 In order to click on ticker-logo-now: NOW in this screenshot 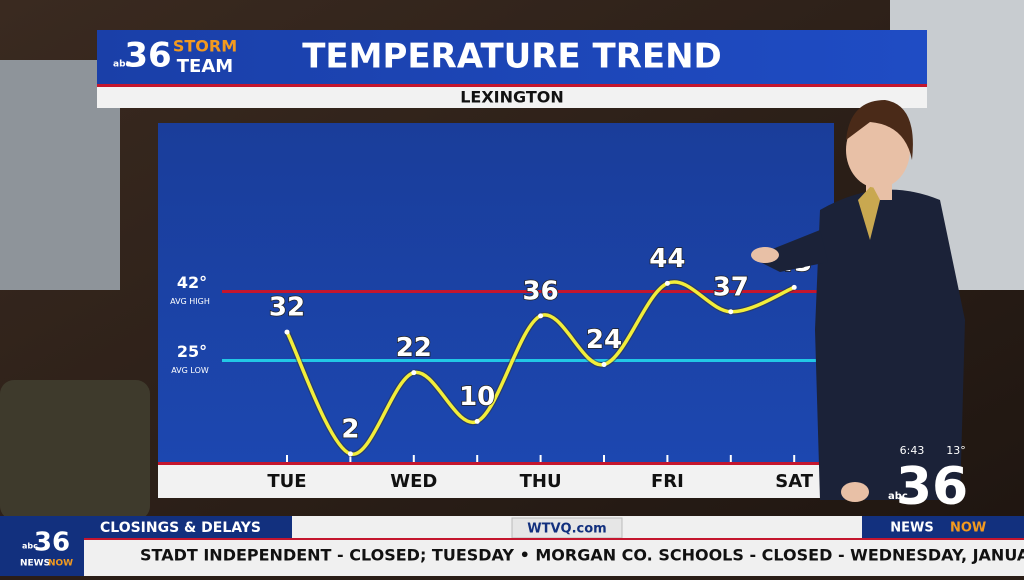, I will do `click(60, 564)`.